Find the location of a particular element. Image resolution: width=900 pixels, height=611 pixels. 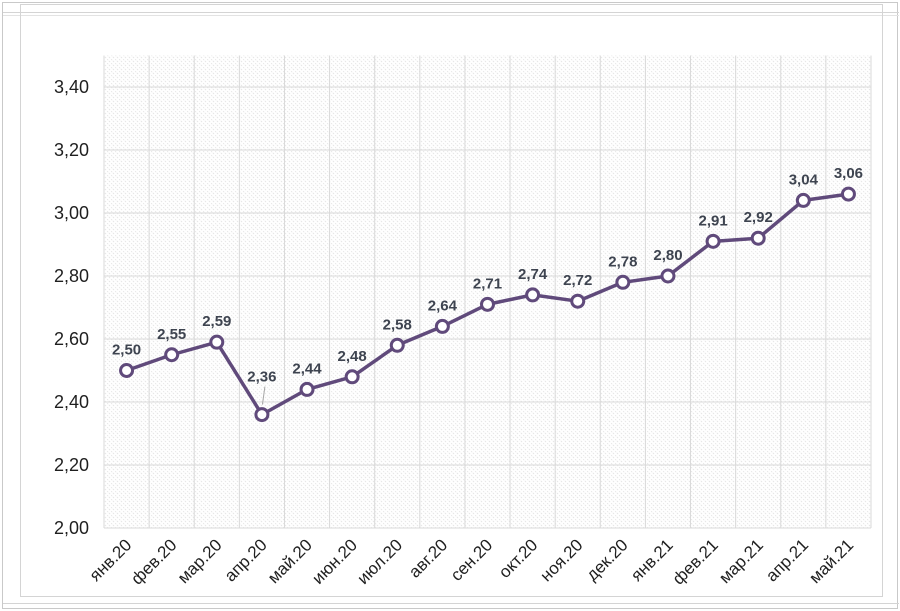

label-leader-line is located at coordinates (263, 395).